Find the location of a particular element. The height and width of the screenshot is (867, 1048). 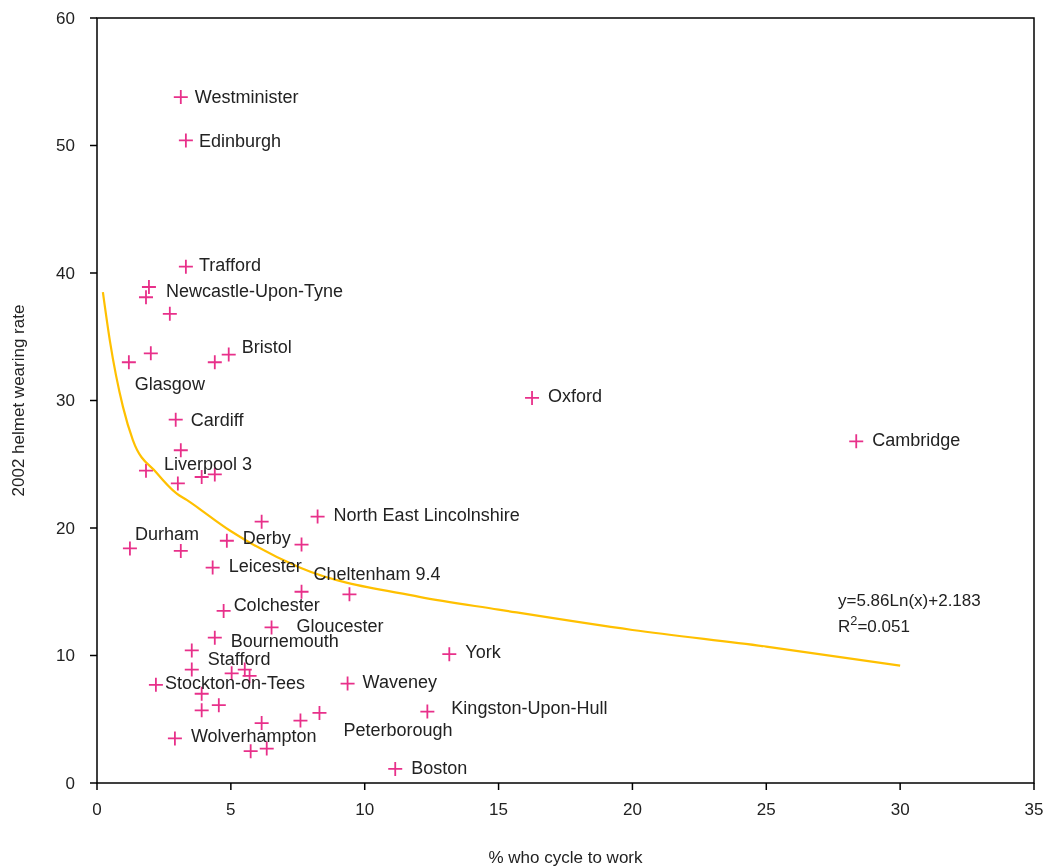

x-tick-label: 10 is located at coordinates (365, 809).